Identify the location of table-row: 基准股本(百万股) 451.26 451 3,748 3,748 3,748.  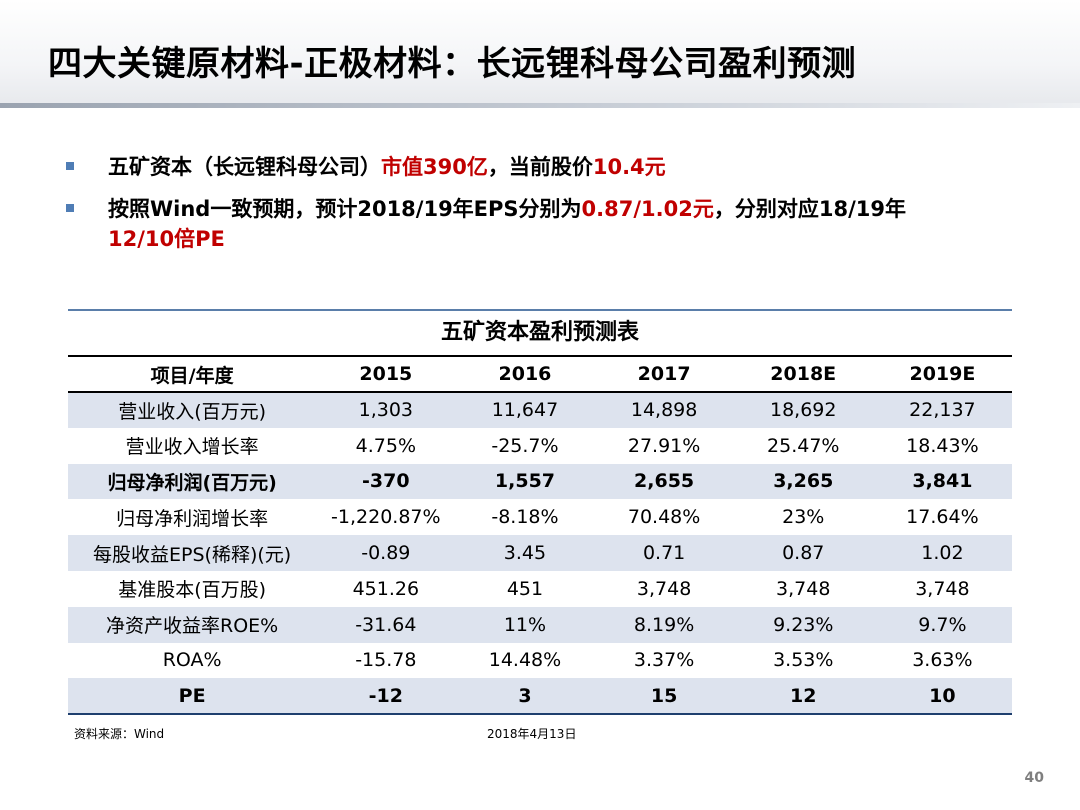
(540, 589).